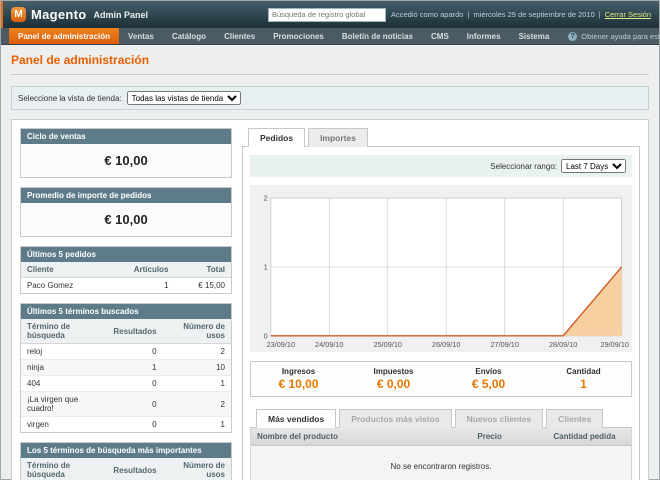 The width and height of the screenshot is (660, 480). I want to click on cell: reloj, so click(64, 351).